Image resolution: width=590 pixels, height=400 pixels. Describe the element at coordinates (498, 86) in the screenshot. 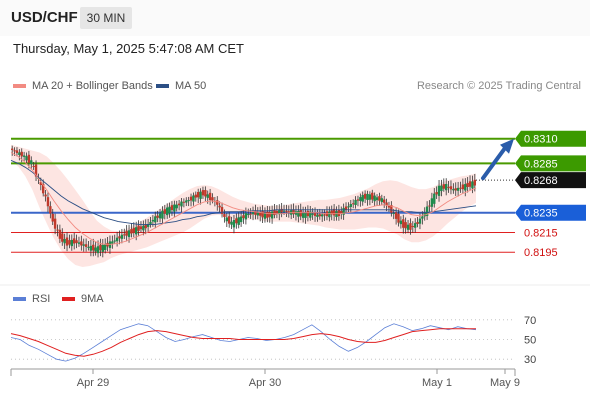

I see `research-credit: Research © 2025 Trading Central` at that location.